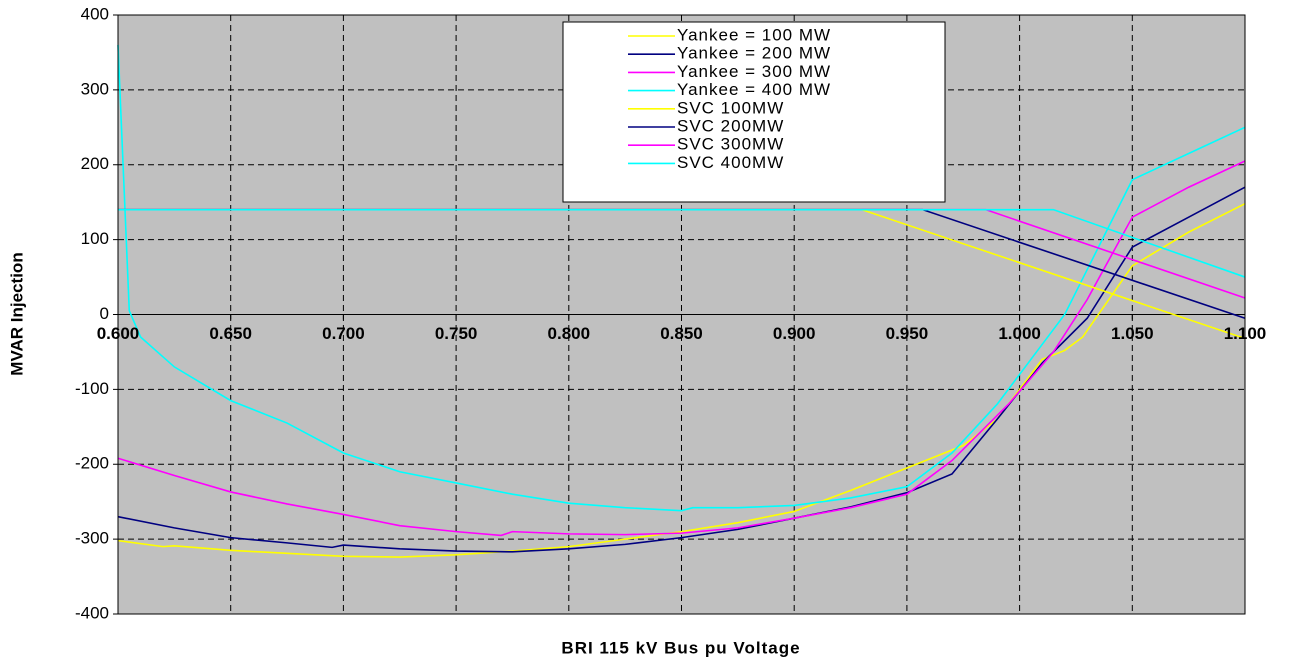  Describe the element at coordinates (92, 612) in the screenshot. I see `y-tick-label: -400` at that location.